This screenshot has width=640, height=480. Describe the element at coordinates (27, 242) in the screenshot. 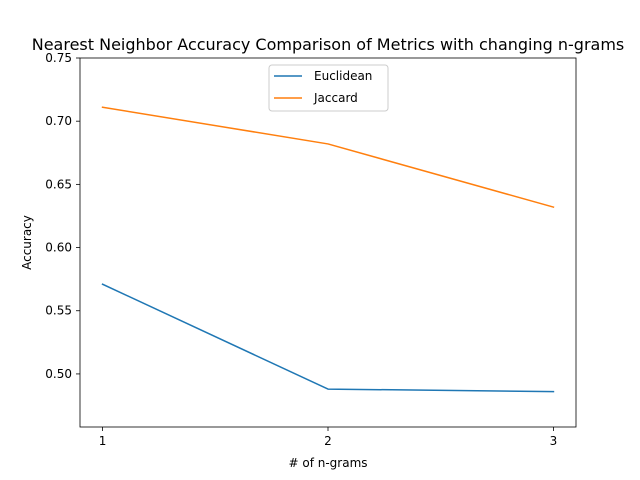

I see `y-axis-label: Accuracy` at that location.